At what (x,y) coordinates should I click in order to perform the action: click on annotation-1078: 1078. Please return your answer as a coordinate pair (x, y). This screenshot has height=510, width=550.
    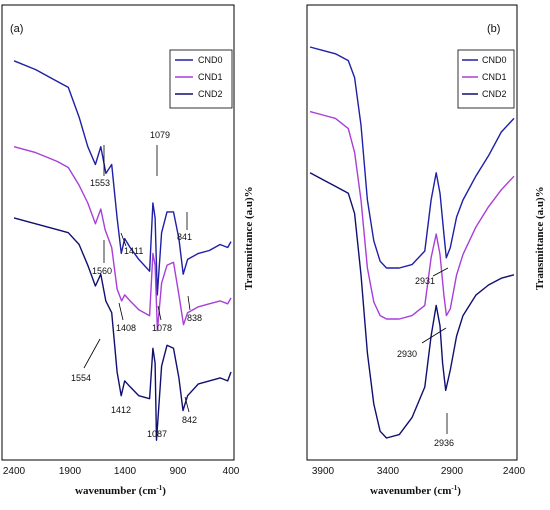
    Looking at the image, I should click on (162, 328).